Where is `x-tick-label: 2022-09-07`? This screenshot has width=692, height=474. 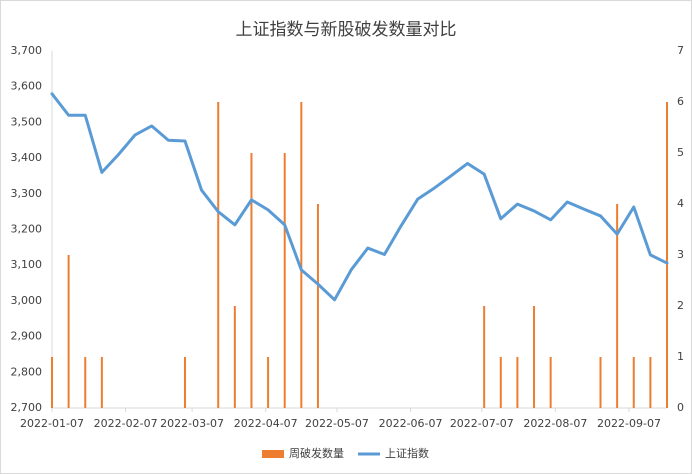 x-tick-label: 2022-09-07 is located at coordinates (629, 423).